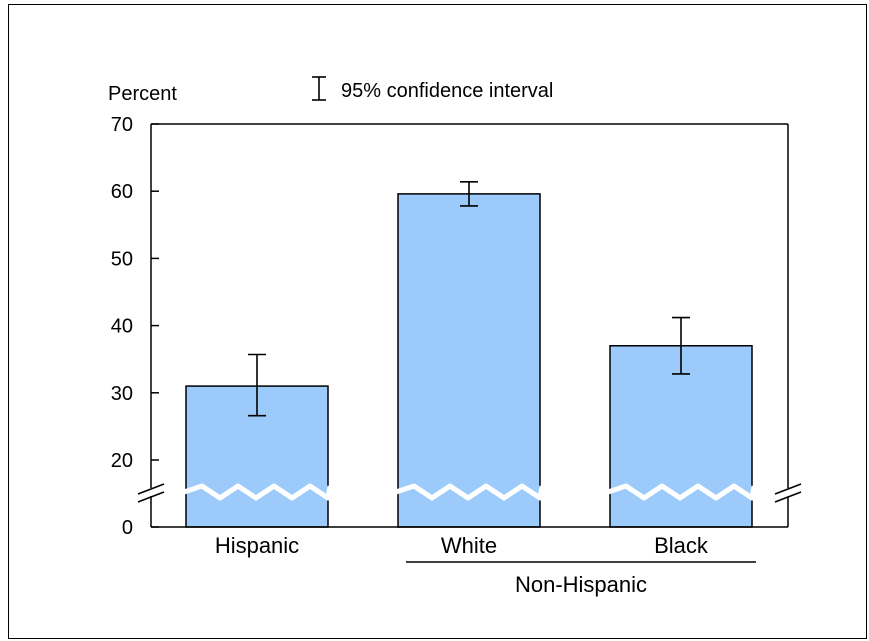 The width and height of the screenshot is (869, 641). I want to click on bar-black, so click(682, 422).